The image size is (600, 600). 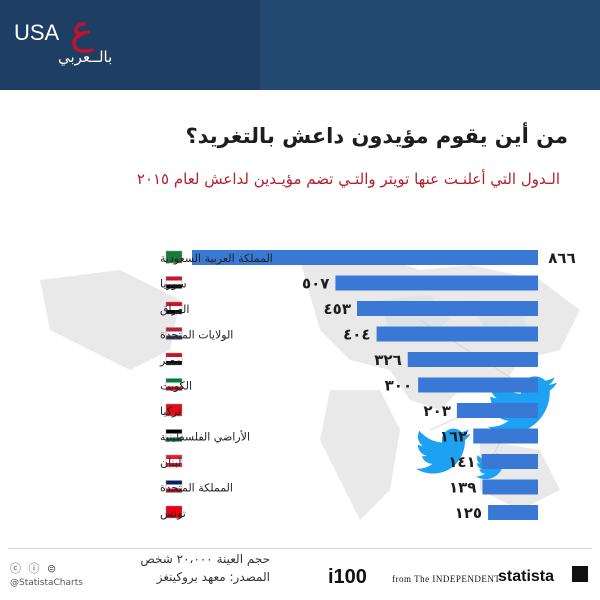 I want to click on bar-end-label-tunisia: ١٢٥, so click(x=468, y=513).